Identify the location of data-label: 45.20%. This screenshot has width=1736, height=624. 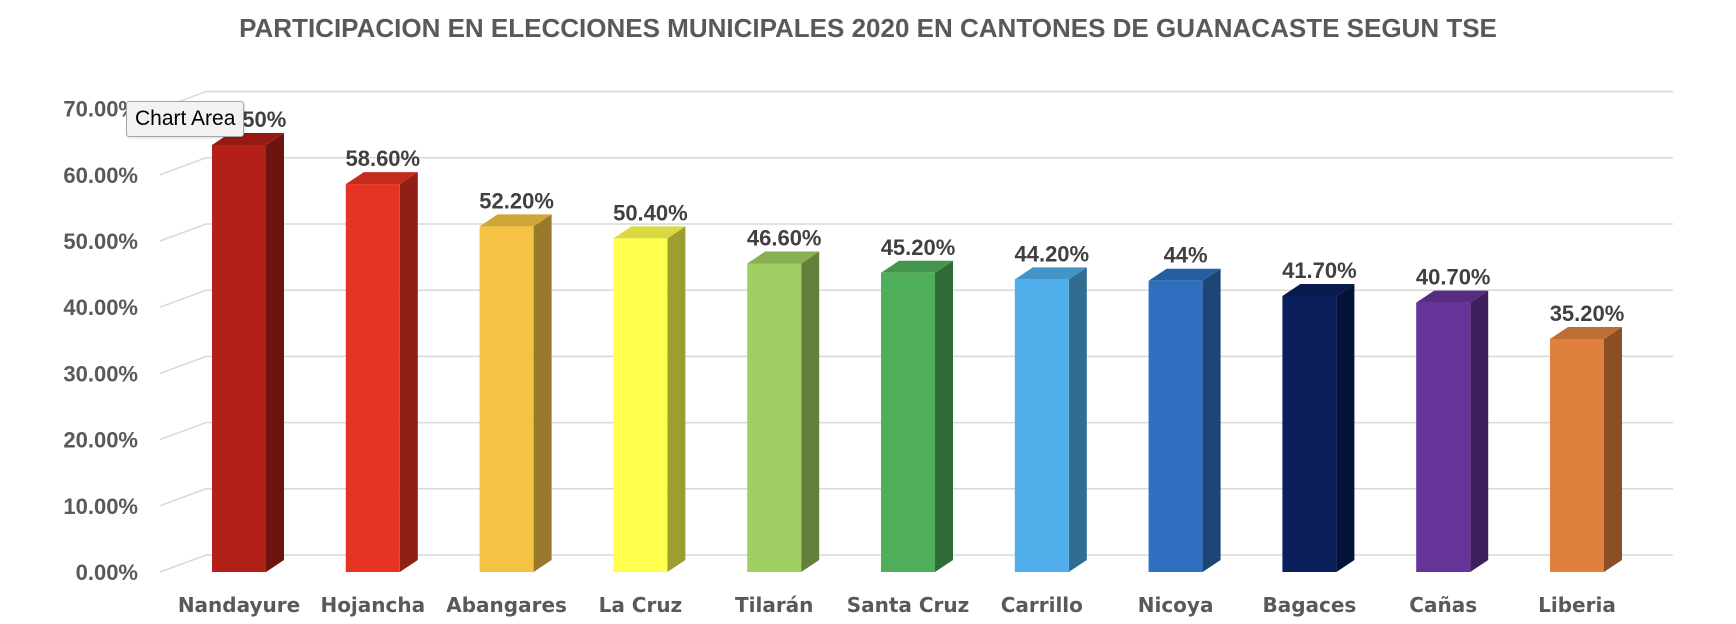
(918, 247).